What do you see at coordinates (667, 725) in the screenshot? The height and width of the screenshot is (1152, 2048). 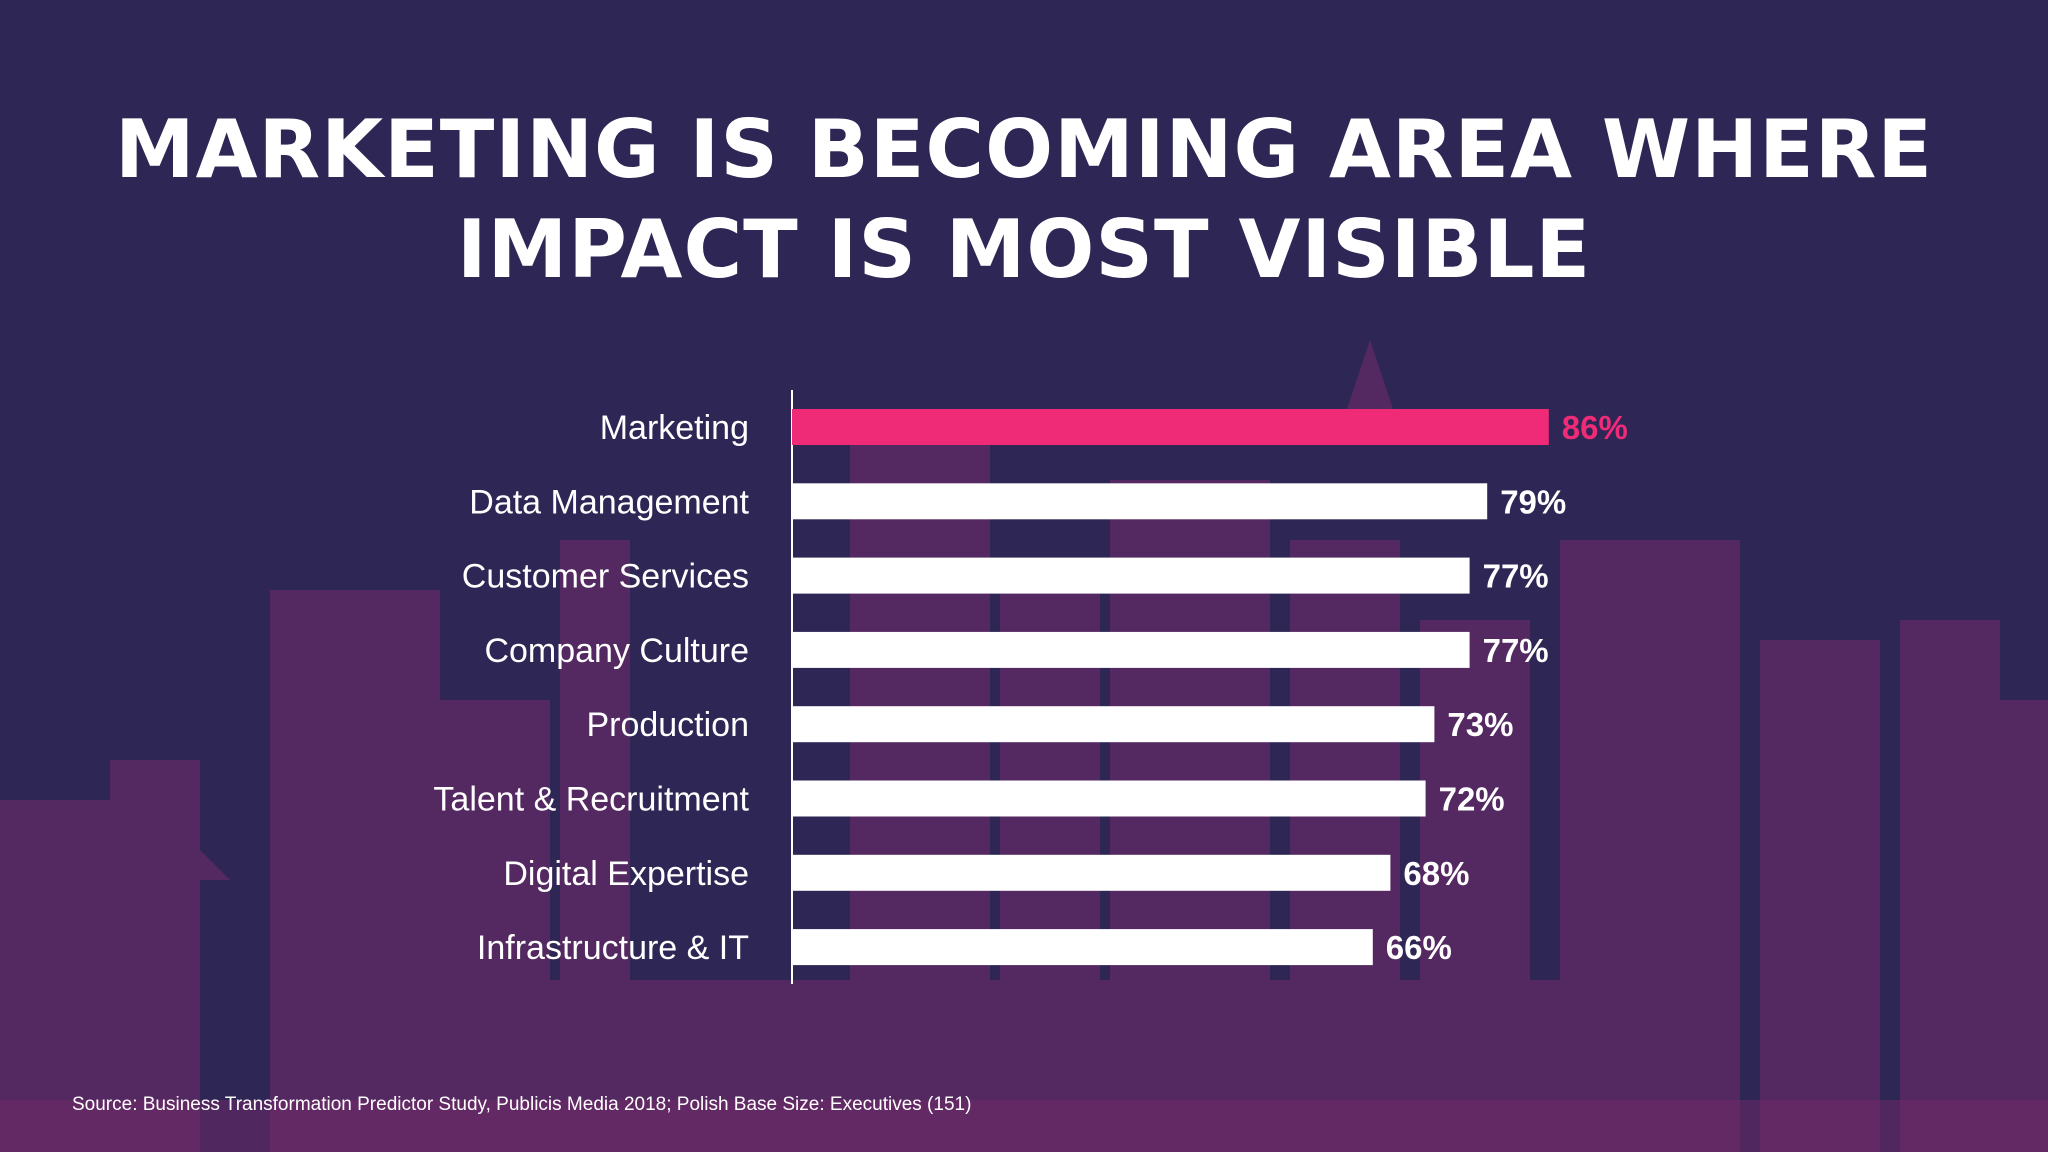 I see `category-label: Production` at bounding box center [667, 725].